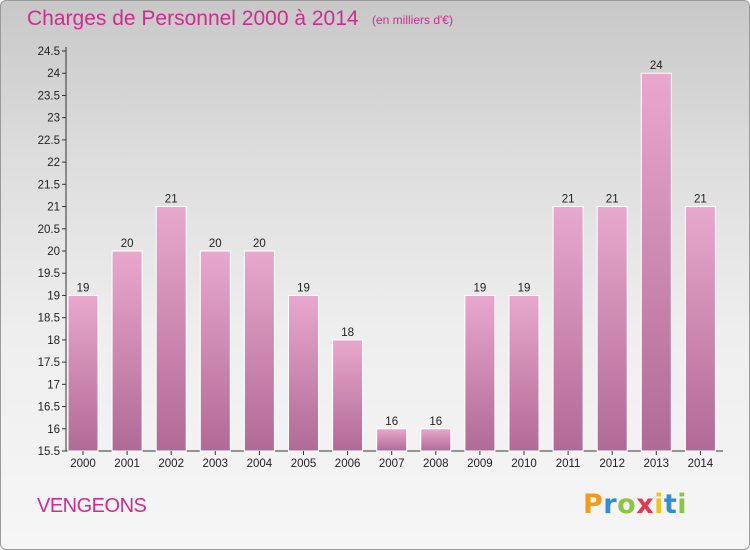  Describe the element at coordinates (347, 333) in the screenshot. I see `bar-value-label: 18` at that location.